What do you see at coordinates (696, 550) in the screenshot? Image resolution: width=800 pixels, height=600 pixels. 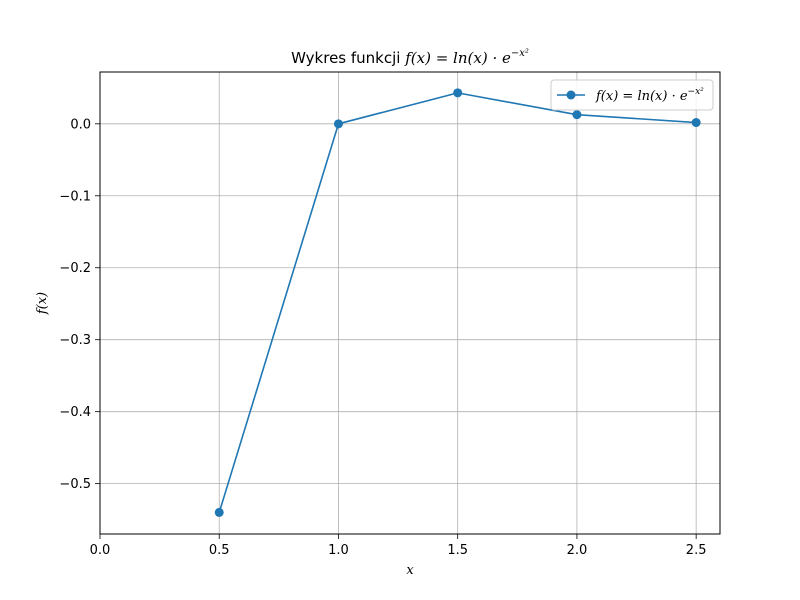 I see `x-tick-label: 2.5` at bounding box center [696, 550].